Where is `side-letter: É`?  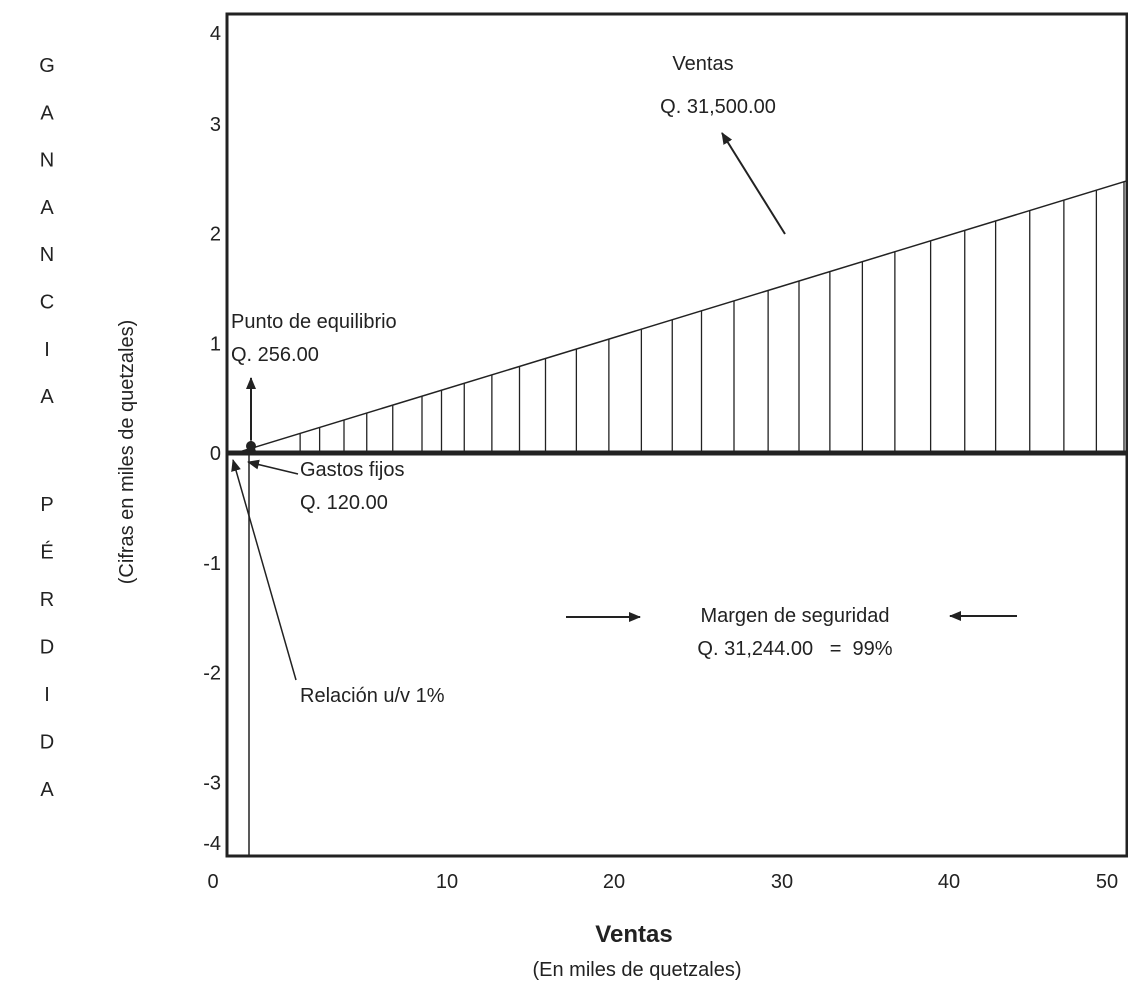 side-letter: É is located at coordinates (46, 552).